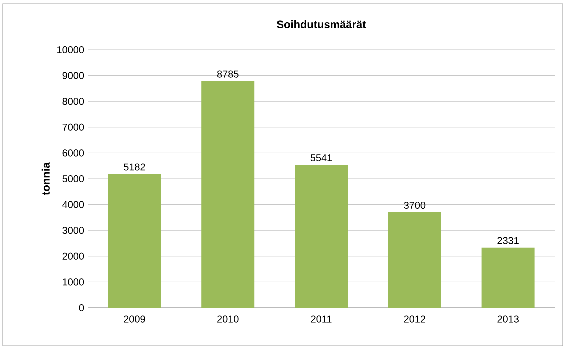 This screenshot has height=349, width=569. I want to click on y-tick-label: 10000, so click(71, 50).